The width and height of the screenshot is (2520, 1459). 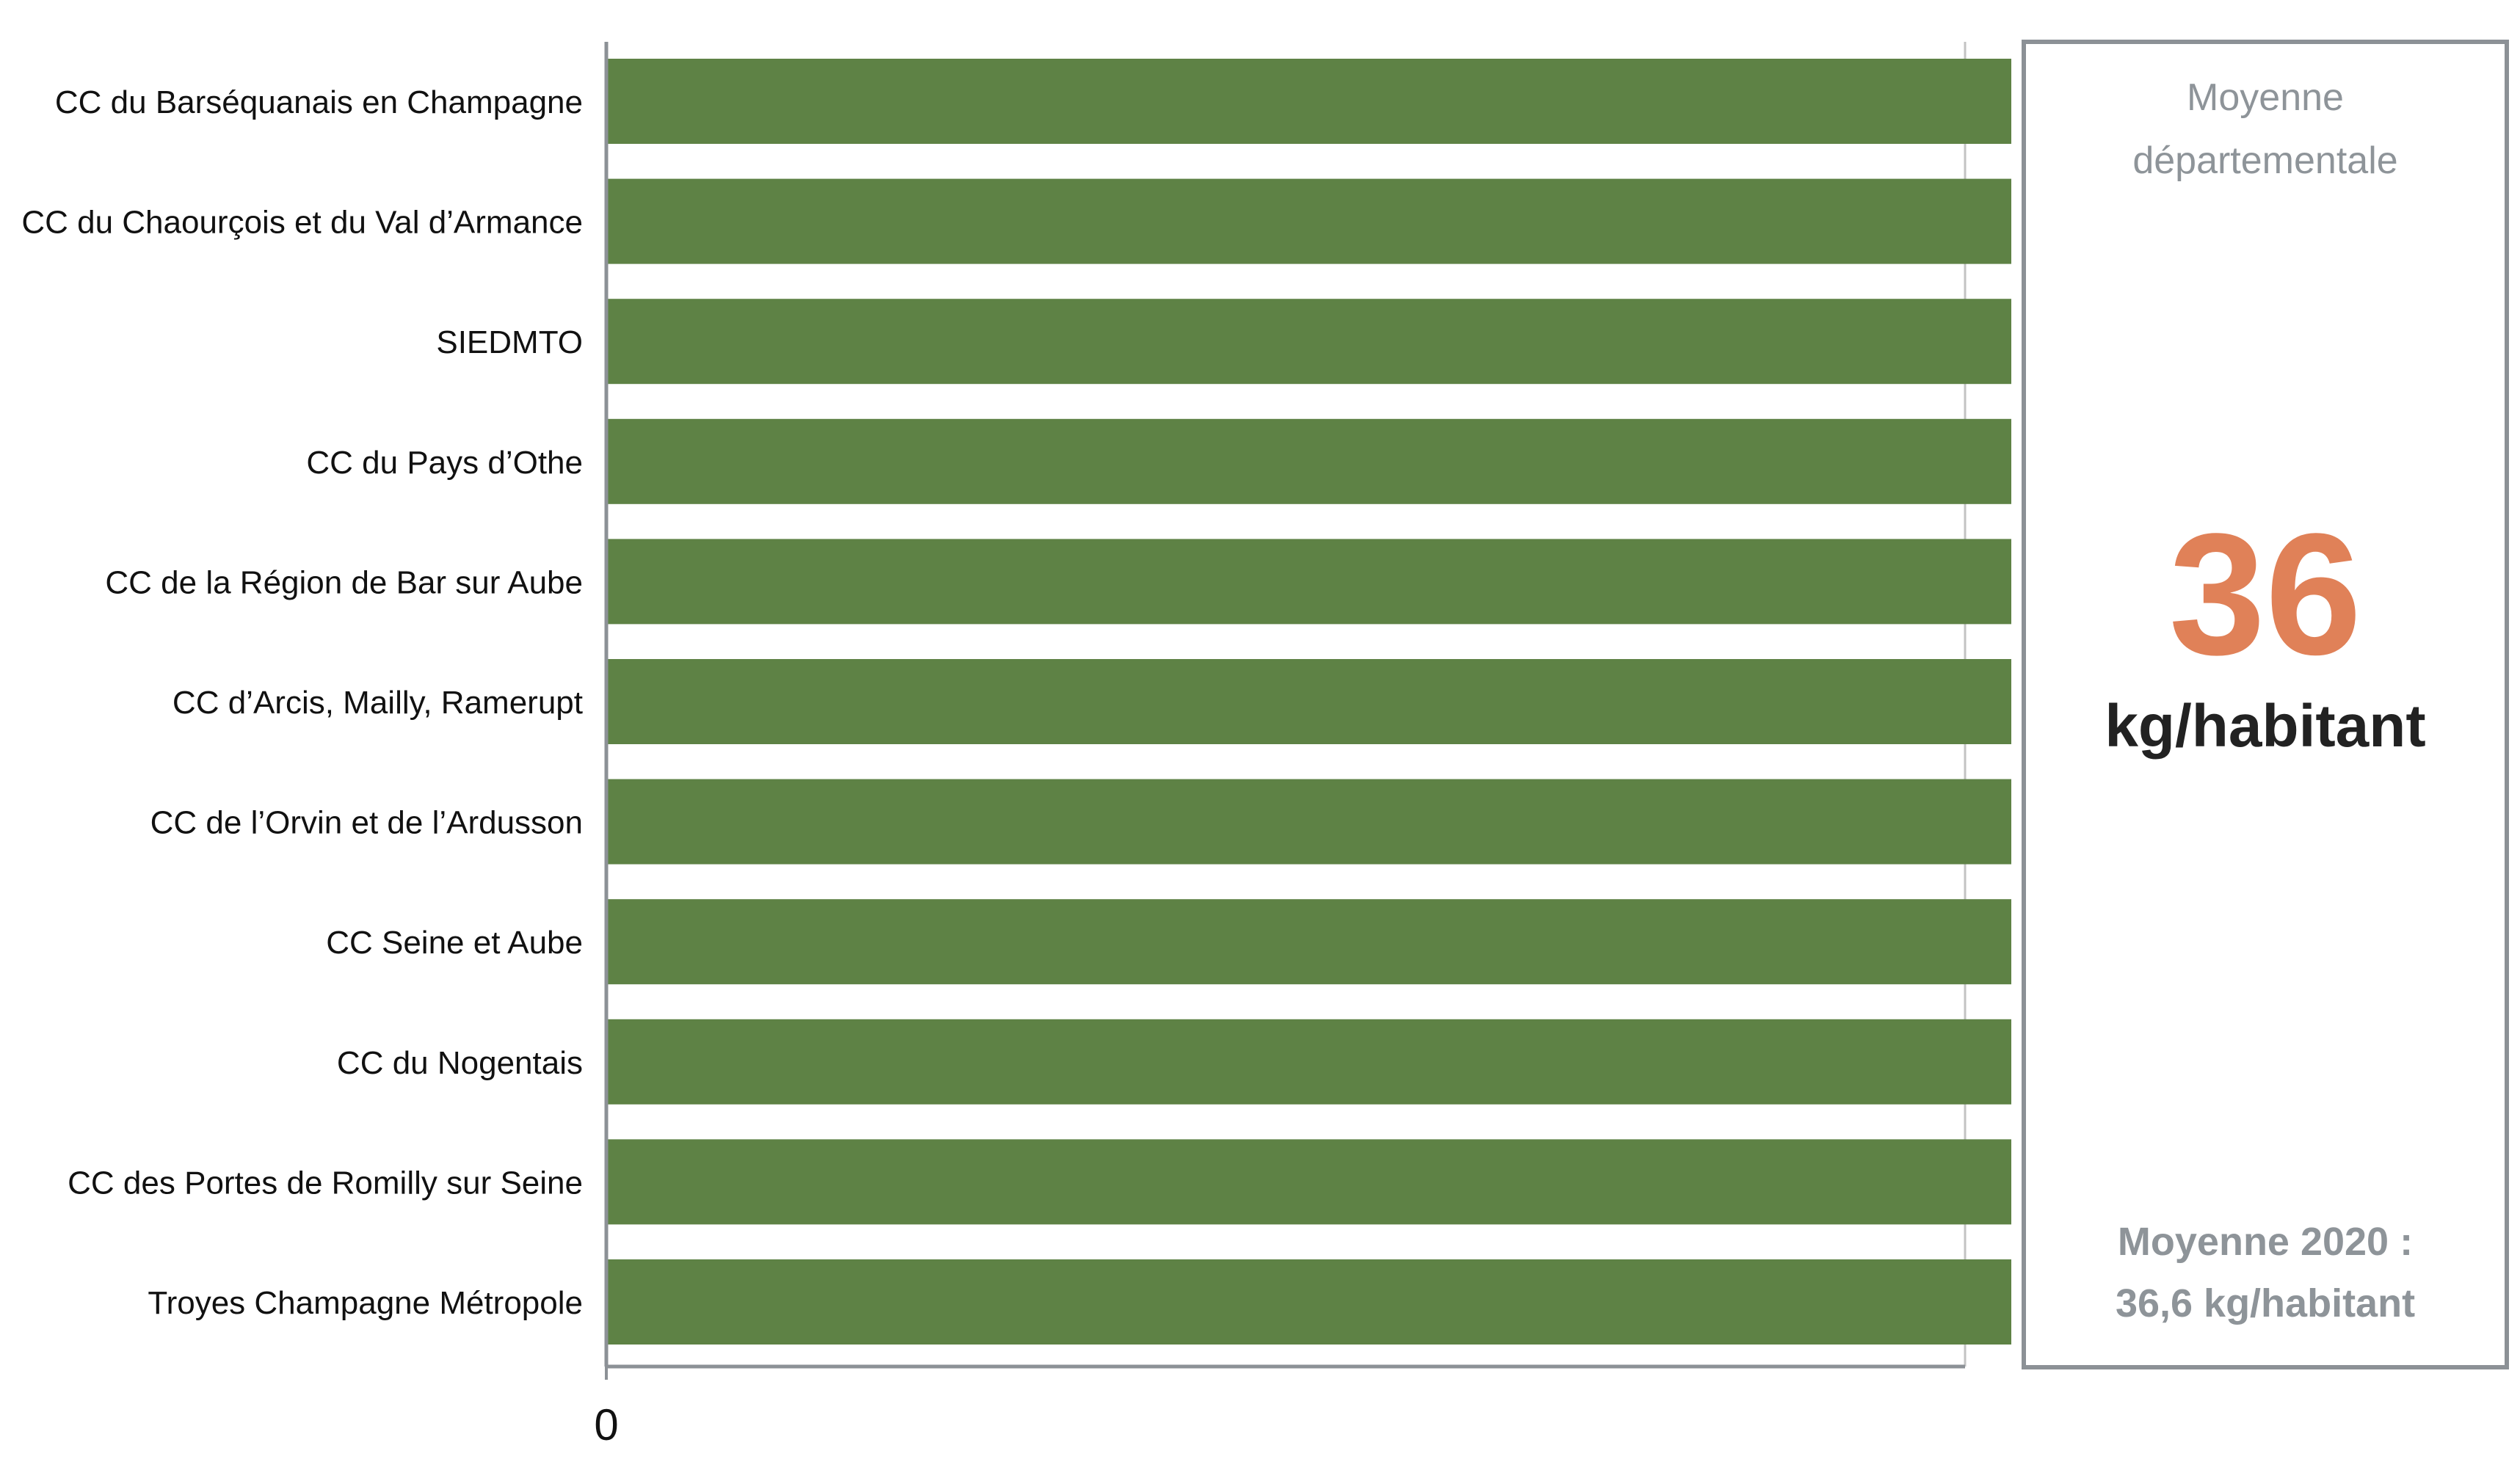 I want to click on x-tick-labels: 01020304050, so click(x=606, y=1425).